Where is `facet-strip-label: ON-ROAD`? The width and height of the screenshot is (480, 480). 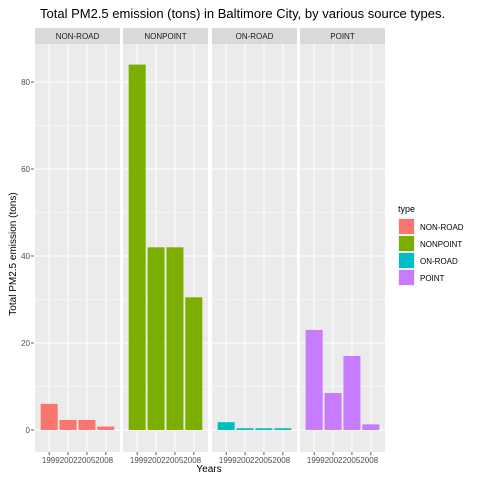
facet-strip-label: ON-ROAD is located at coordinates (255, 36).